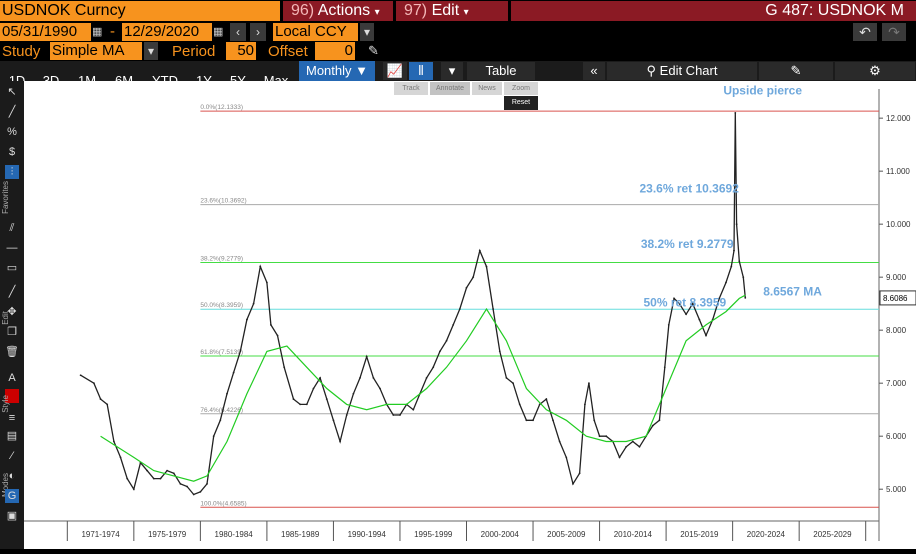 Image resolution: width=916 pixels, height=554 pixels. I want to click on last-price-label: 8.6086, so click(895, 298).